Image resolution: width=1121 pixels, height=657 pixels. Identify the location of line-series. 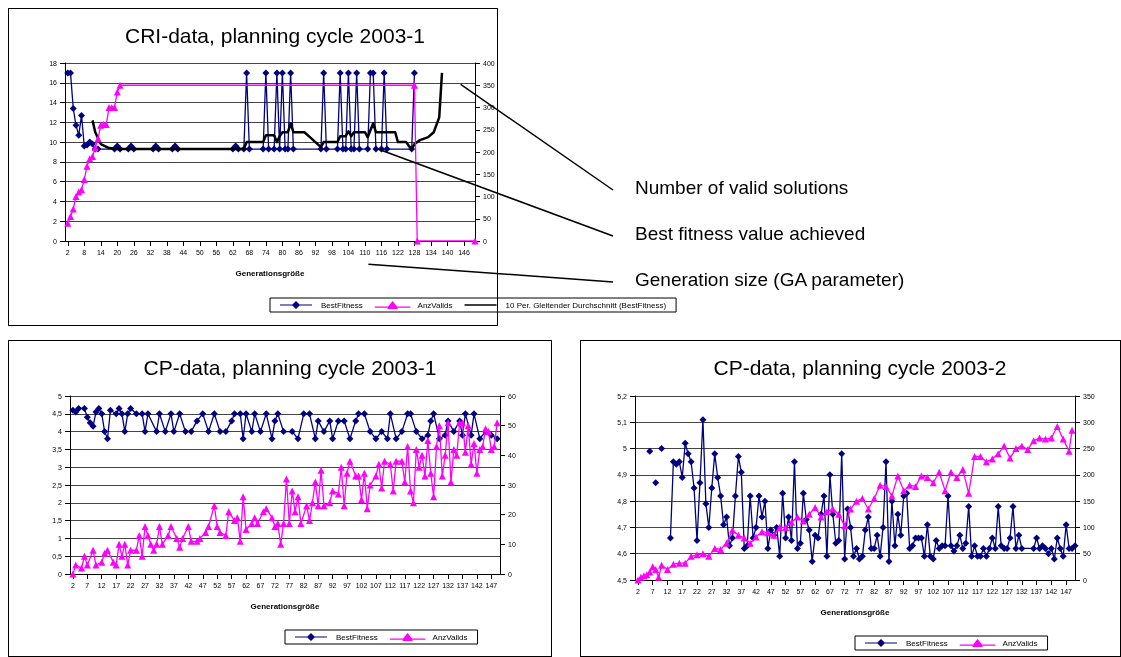
(267, 111).